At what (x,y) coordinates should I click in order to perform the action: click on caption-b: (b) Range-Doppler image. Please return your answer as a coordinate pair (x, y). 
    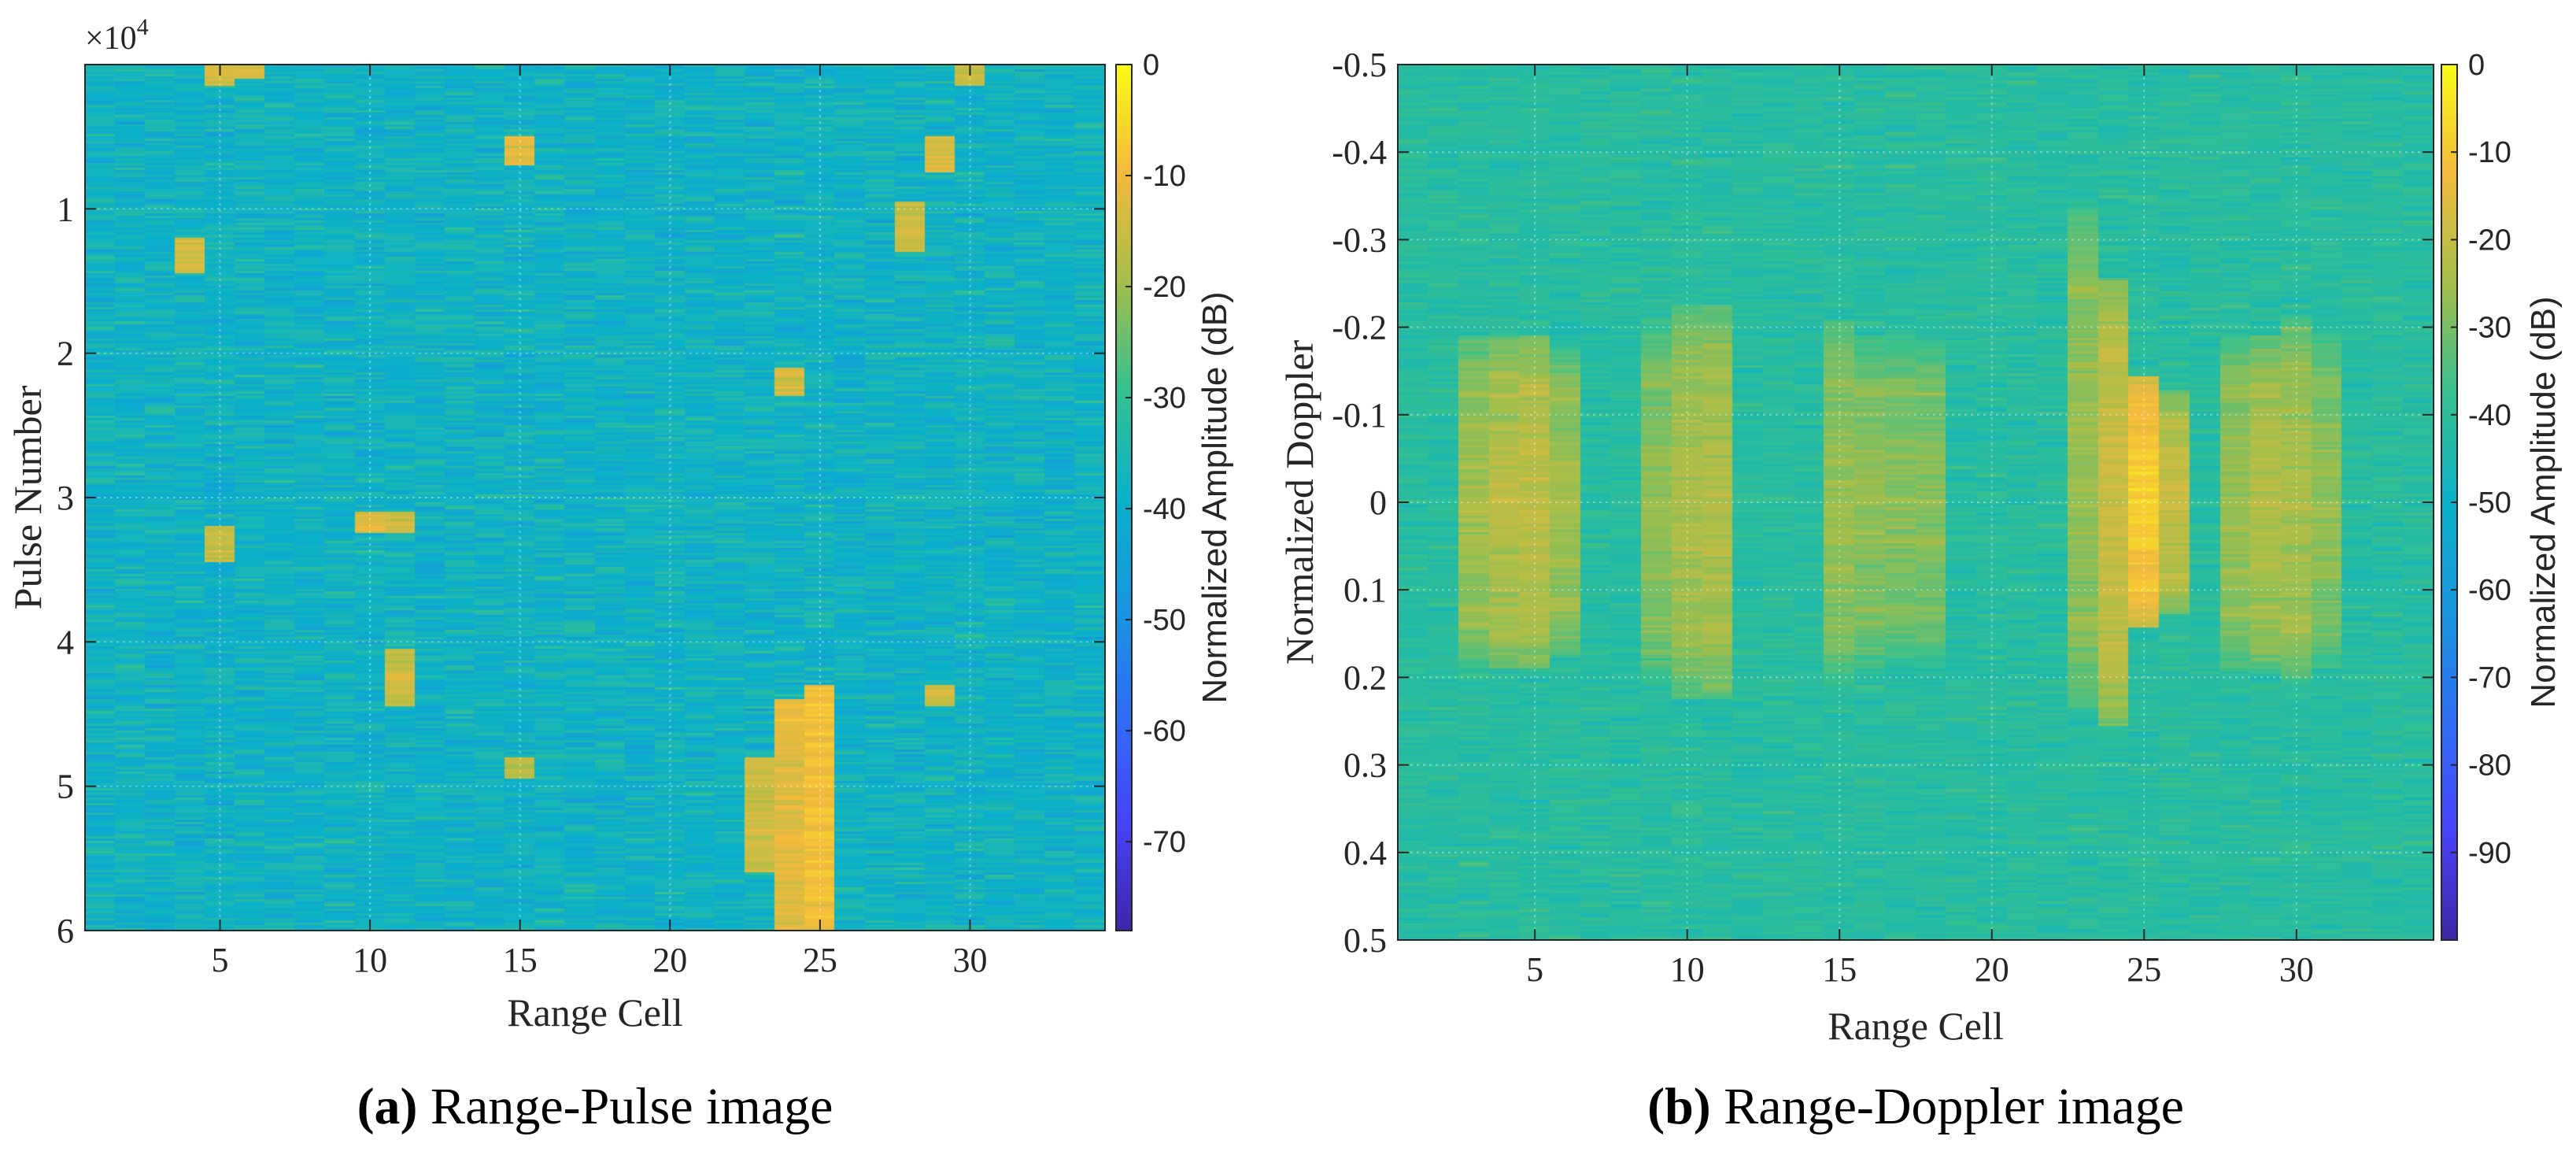
    Looking at the image, I should click on (1915, 1106).